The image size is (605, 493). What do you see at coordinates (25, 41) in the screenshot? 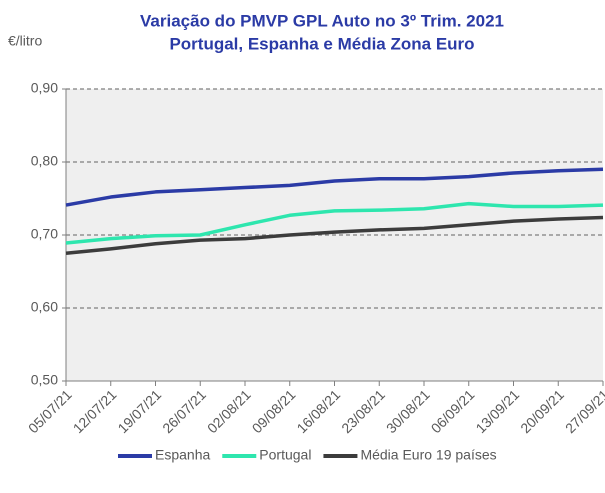
I see `y-axis-label: €/litro` at bounding box center [25, 41].